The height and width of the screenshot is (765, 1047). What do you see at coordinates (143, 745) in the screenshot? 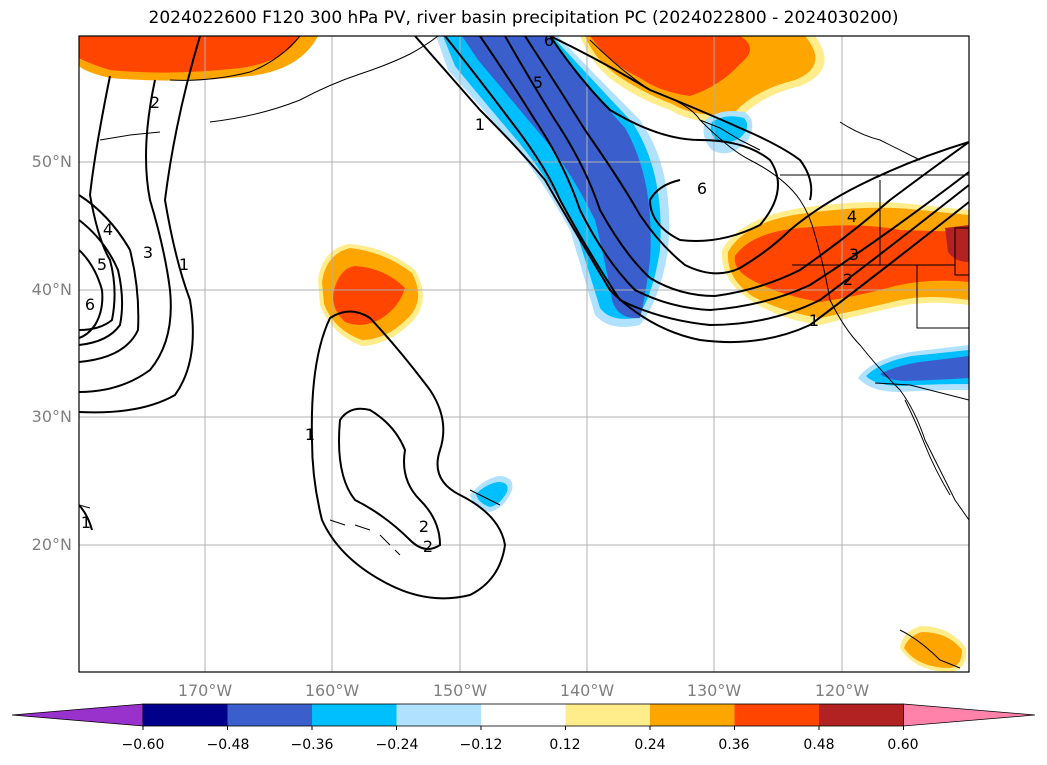
I see `colorbar-tick-label: −0.60` at bounding box center [143, 745].